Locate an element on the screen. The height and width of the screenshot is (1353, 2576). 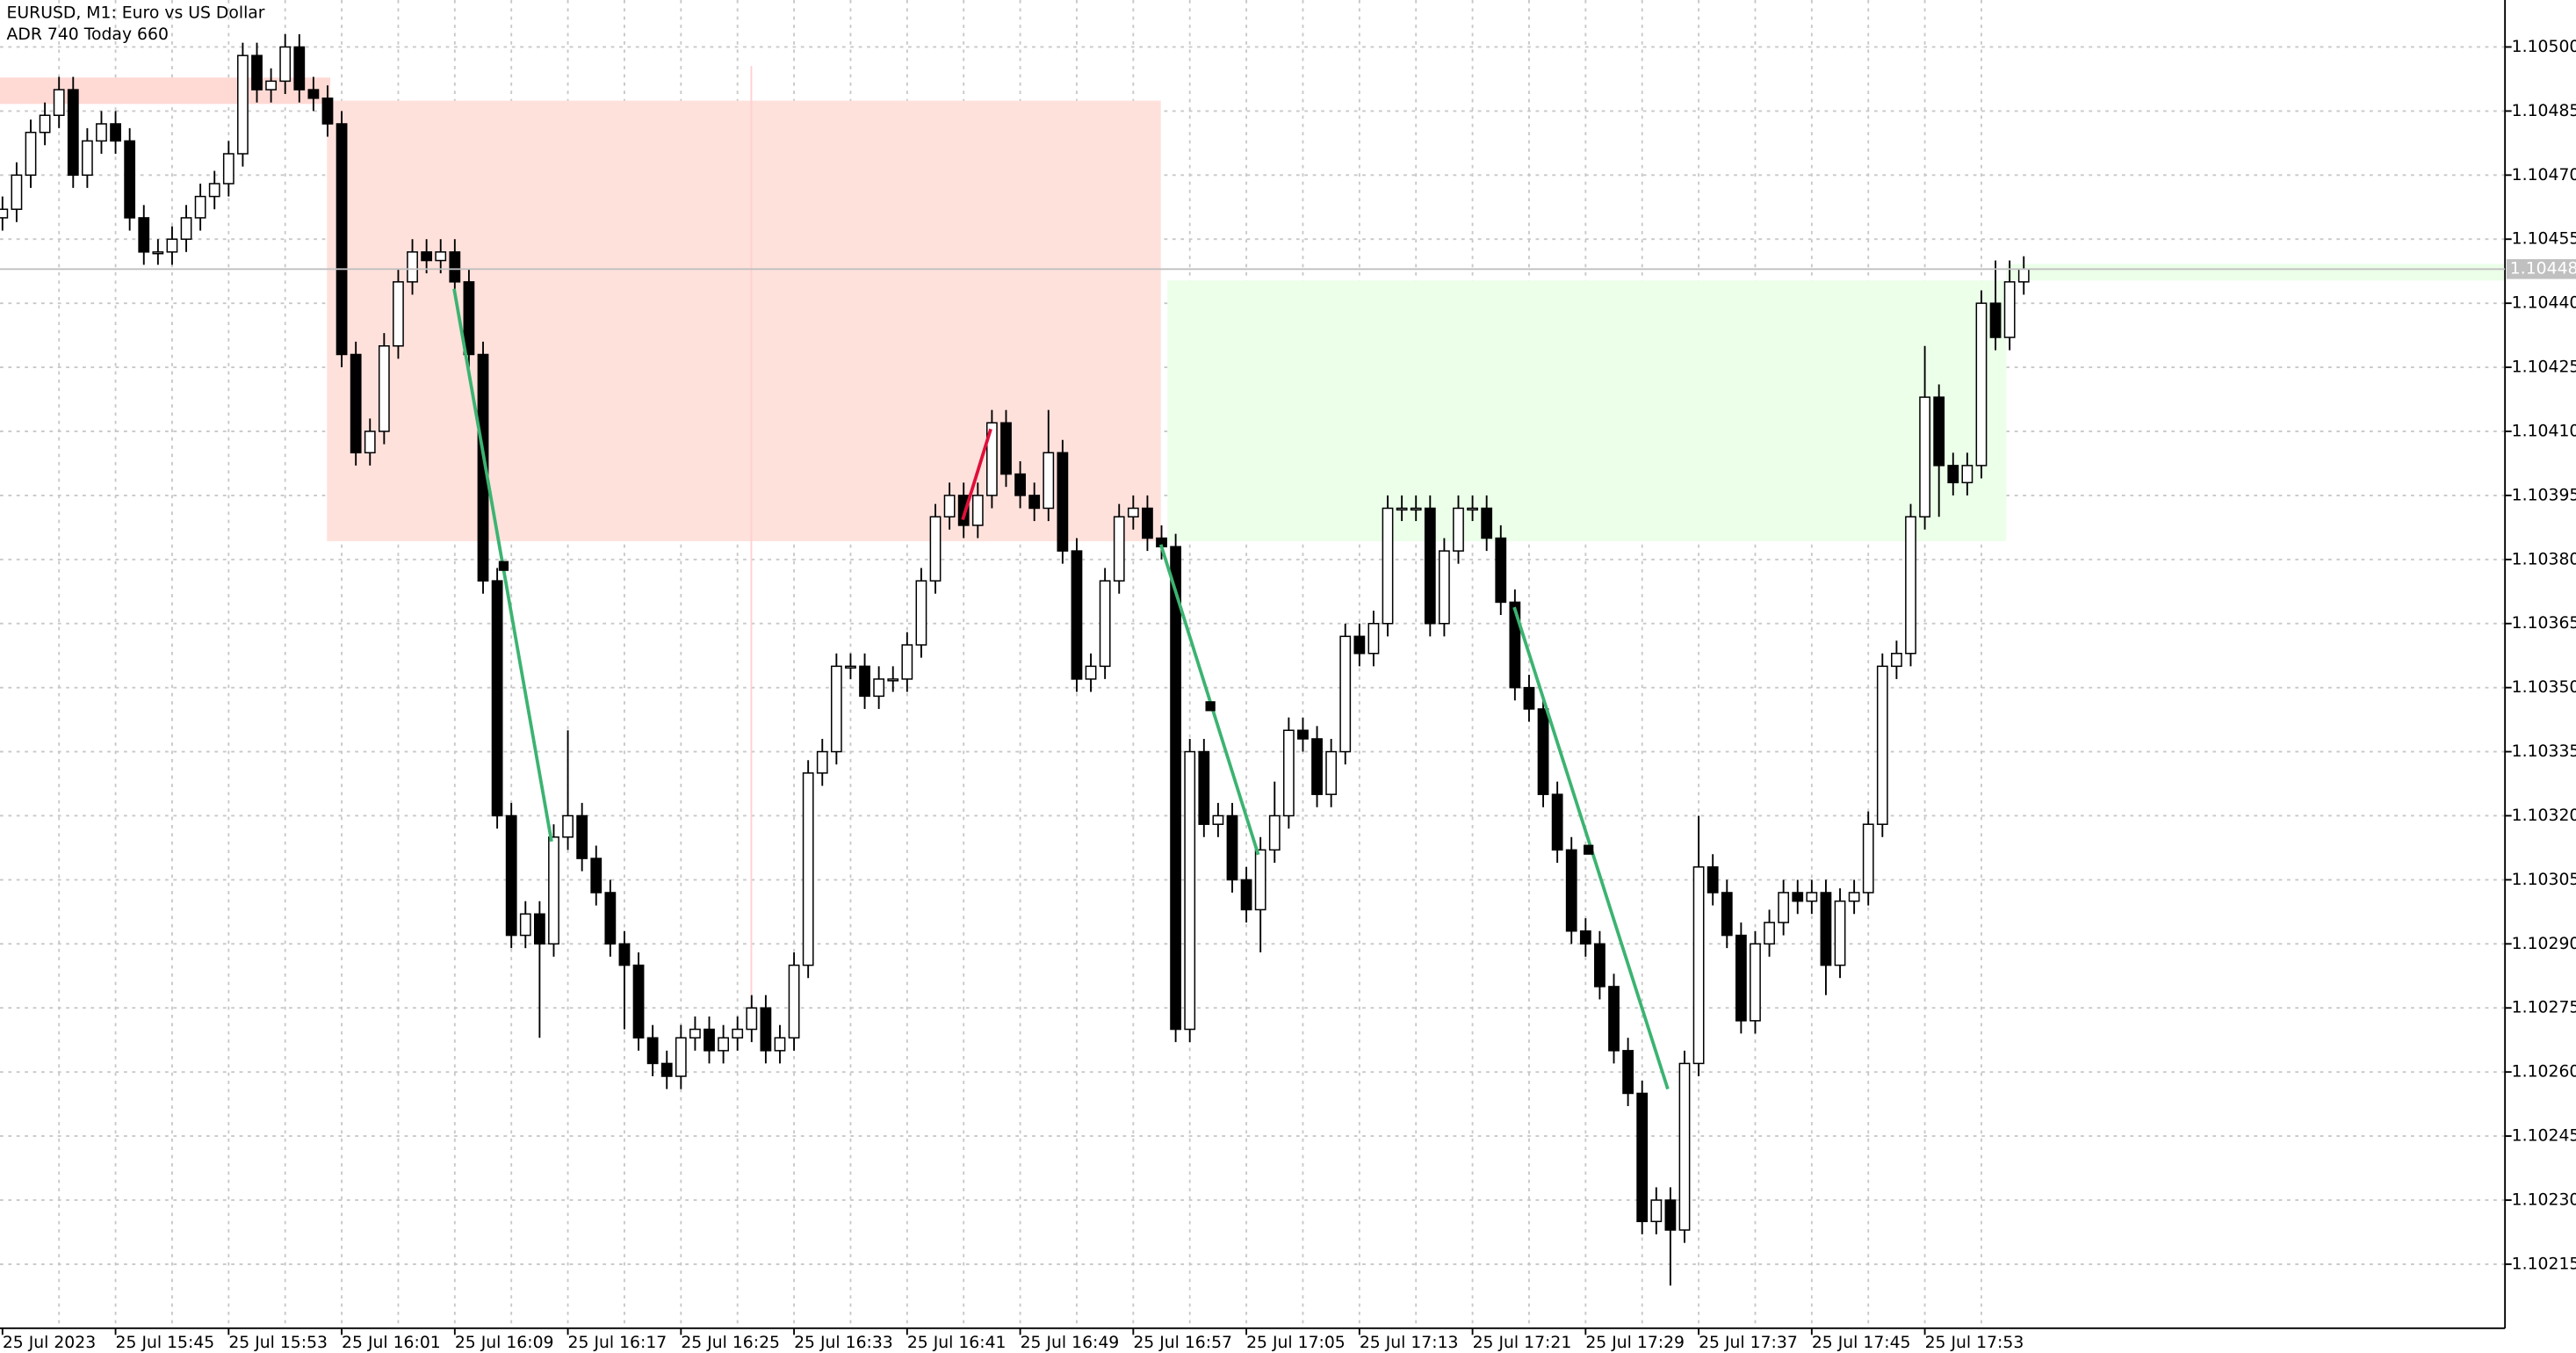
y-tick-label: 1.10305 is located at coordinates (2544, 880).